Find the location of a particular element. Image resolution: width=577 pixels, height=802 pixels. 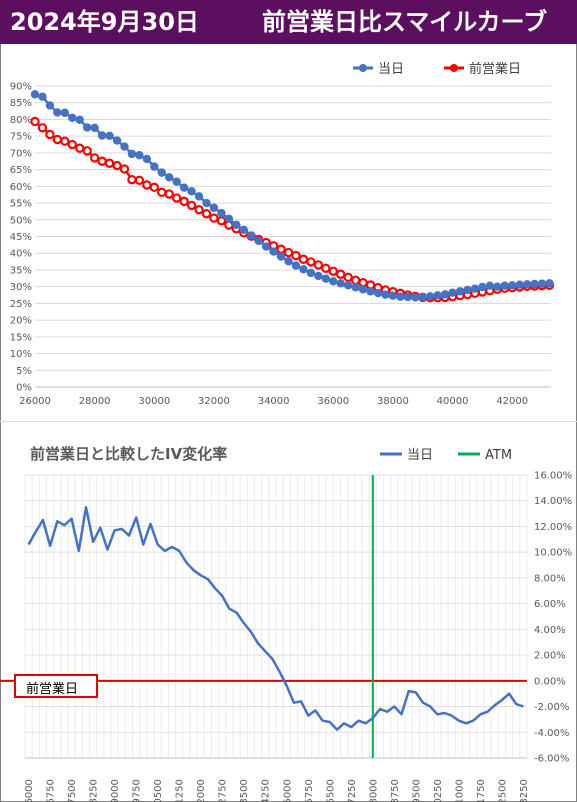

y-tick-label: 0% is located at coordinates (24, 388).